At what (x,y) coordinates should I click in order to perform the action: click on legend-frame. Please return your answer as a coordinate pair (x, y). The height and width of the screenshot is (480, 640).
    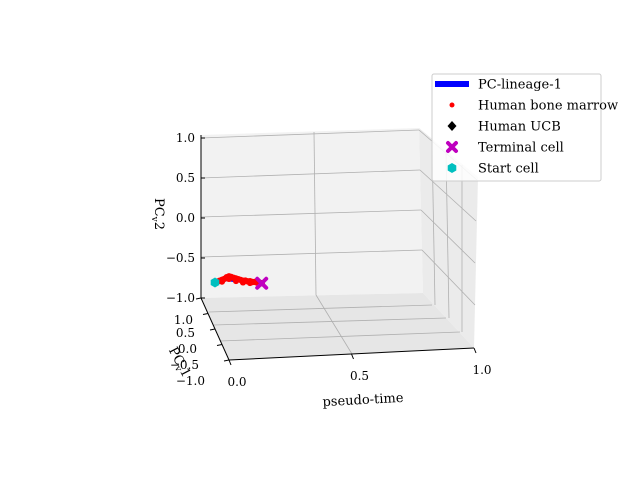
    Looking at the image, I should click on (516, 127).